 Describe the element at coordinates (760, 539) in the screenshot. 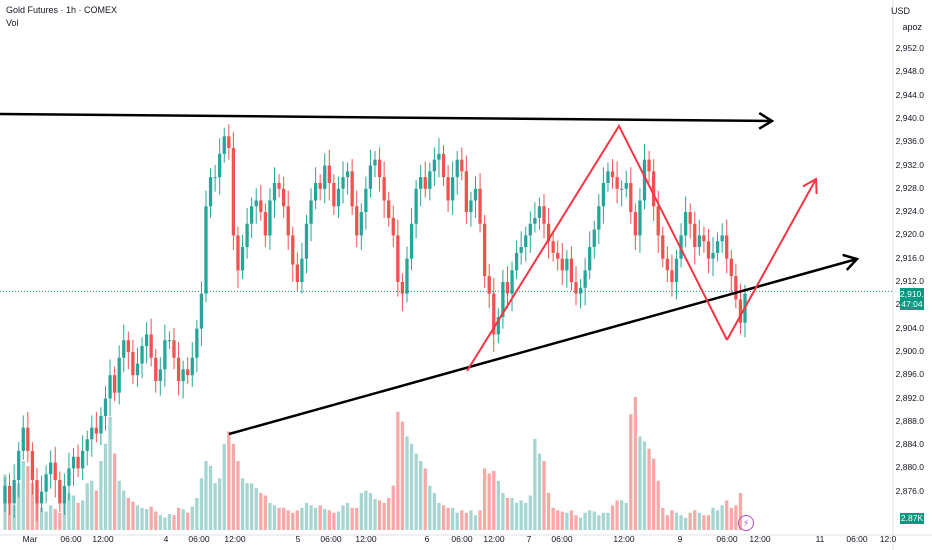

I see `time-tick-label: 12:00` at that location.